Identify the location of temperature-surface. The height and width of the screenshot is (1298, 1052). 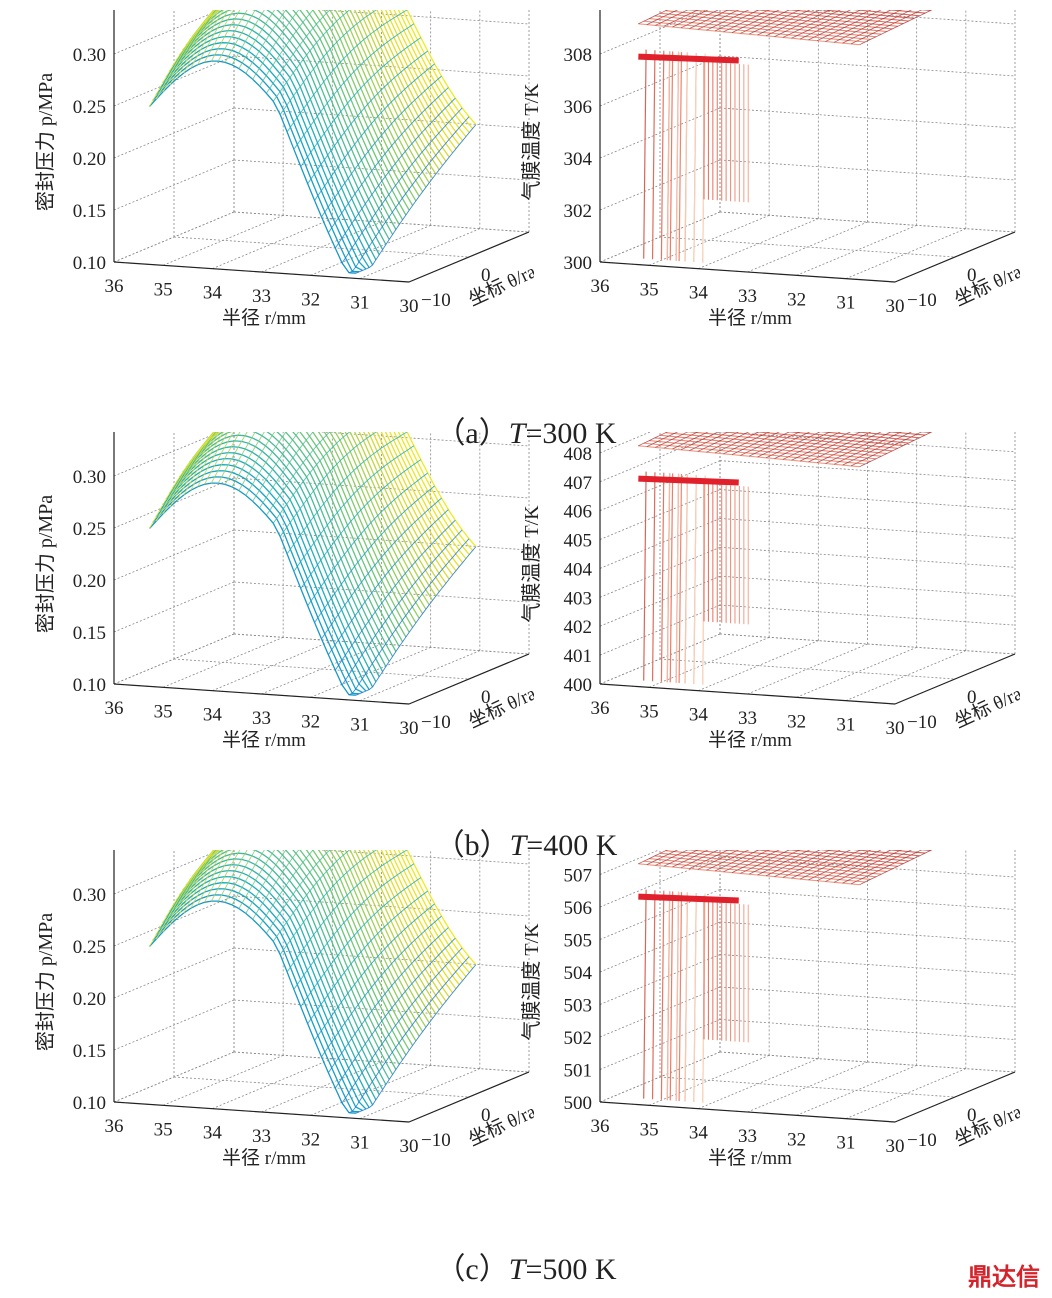
(785, 558).